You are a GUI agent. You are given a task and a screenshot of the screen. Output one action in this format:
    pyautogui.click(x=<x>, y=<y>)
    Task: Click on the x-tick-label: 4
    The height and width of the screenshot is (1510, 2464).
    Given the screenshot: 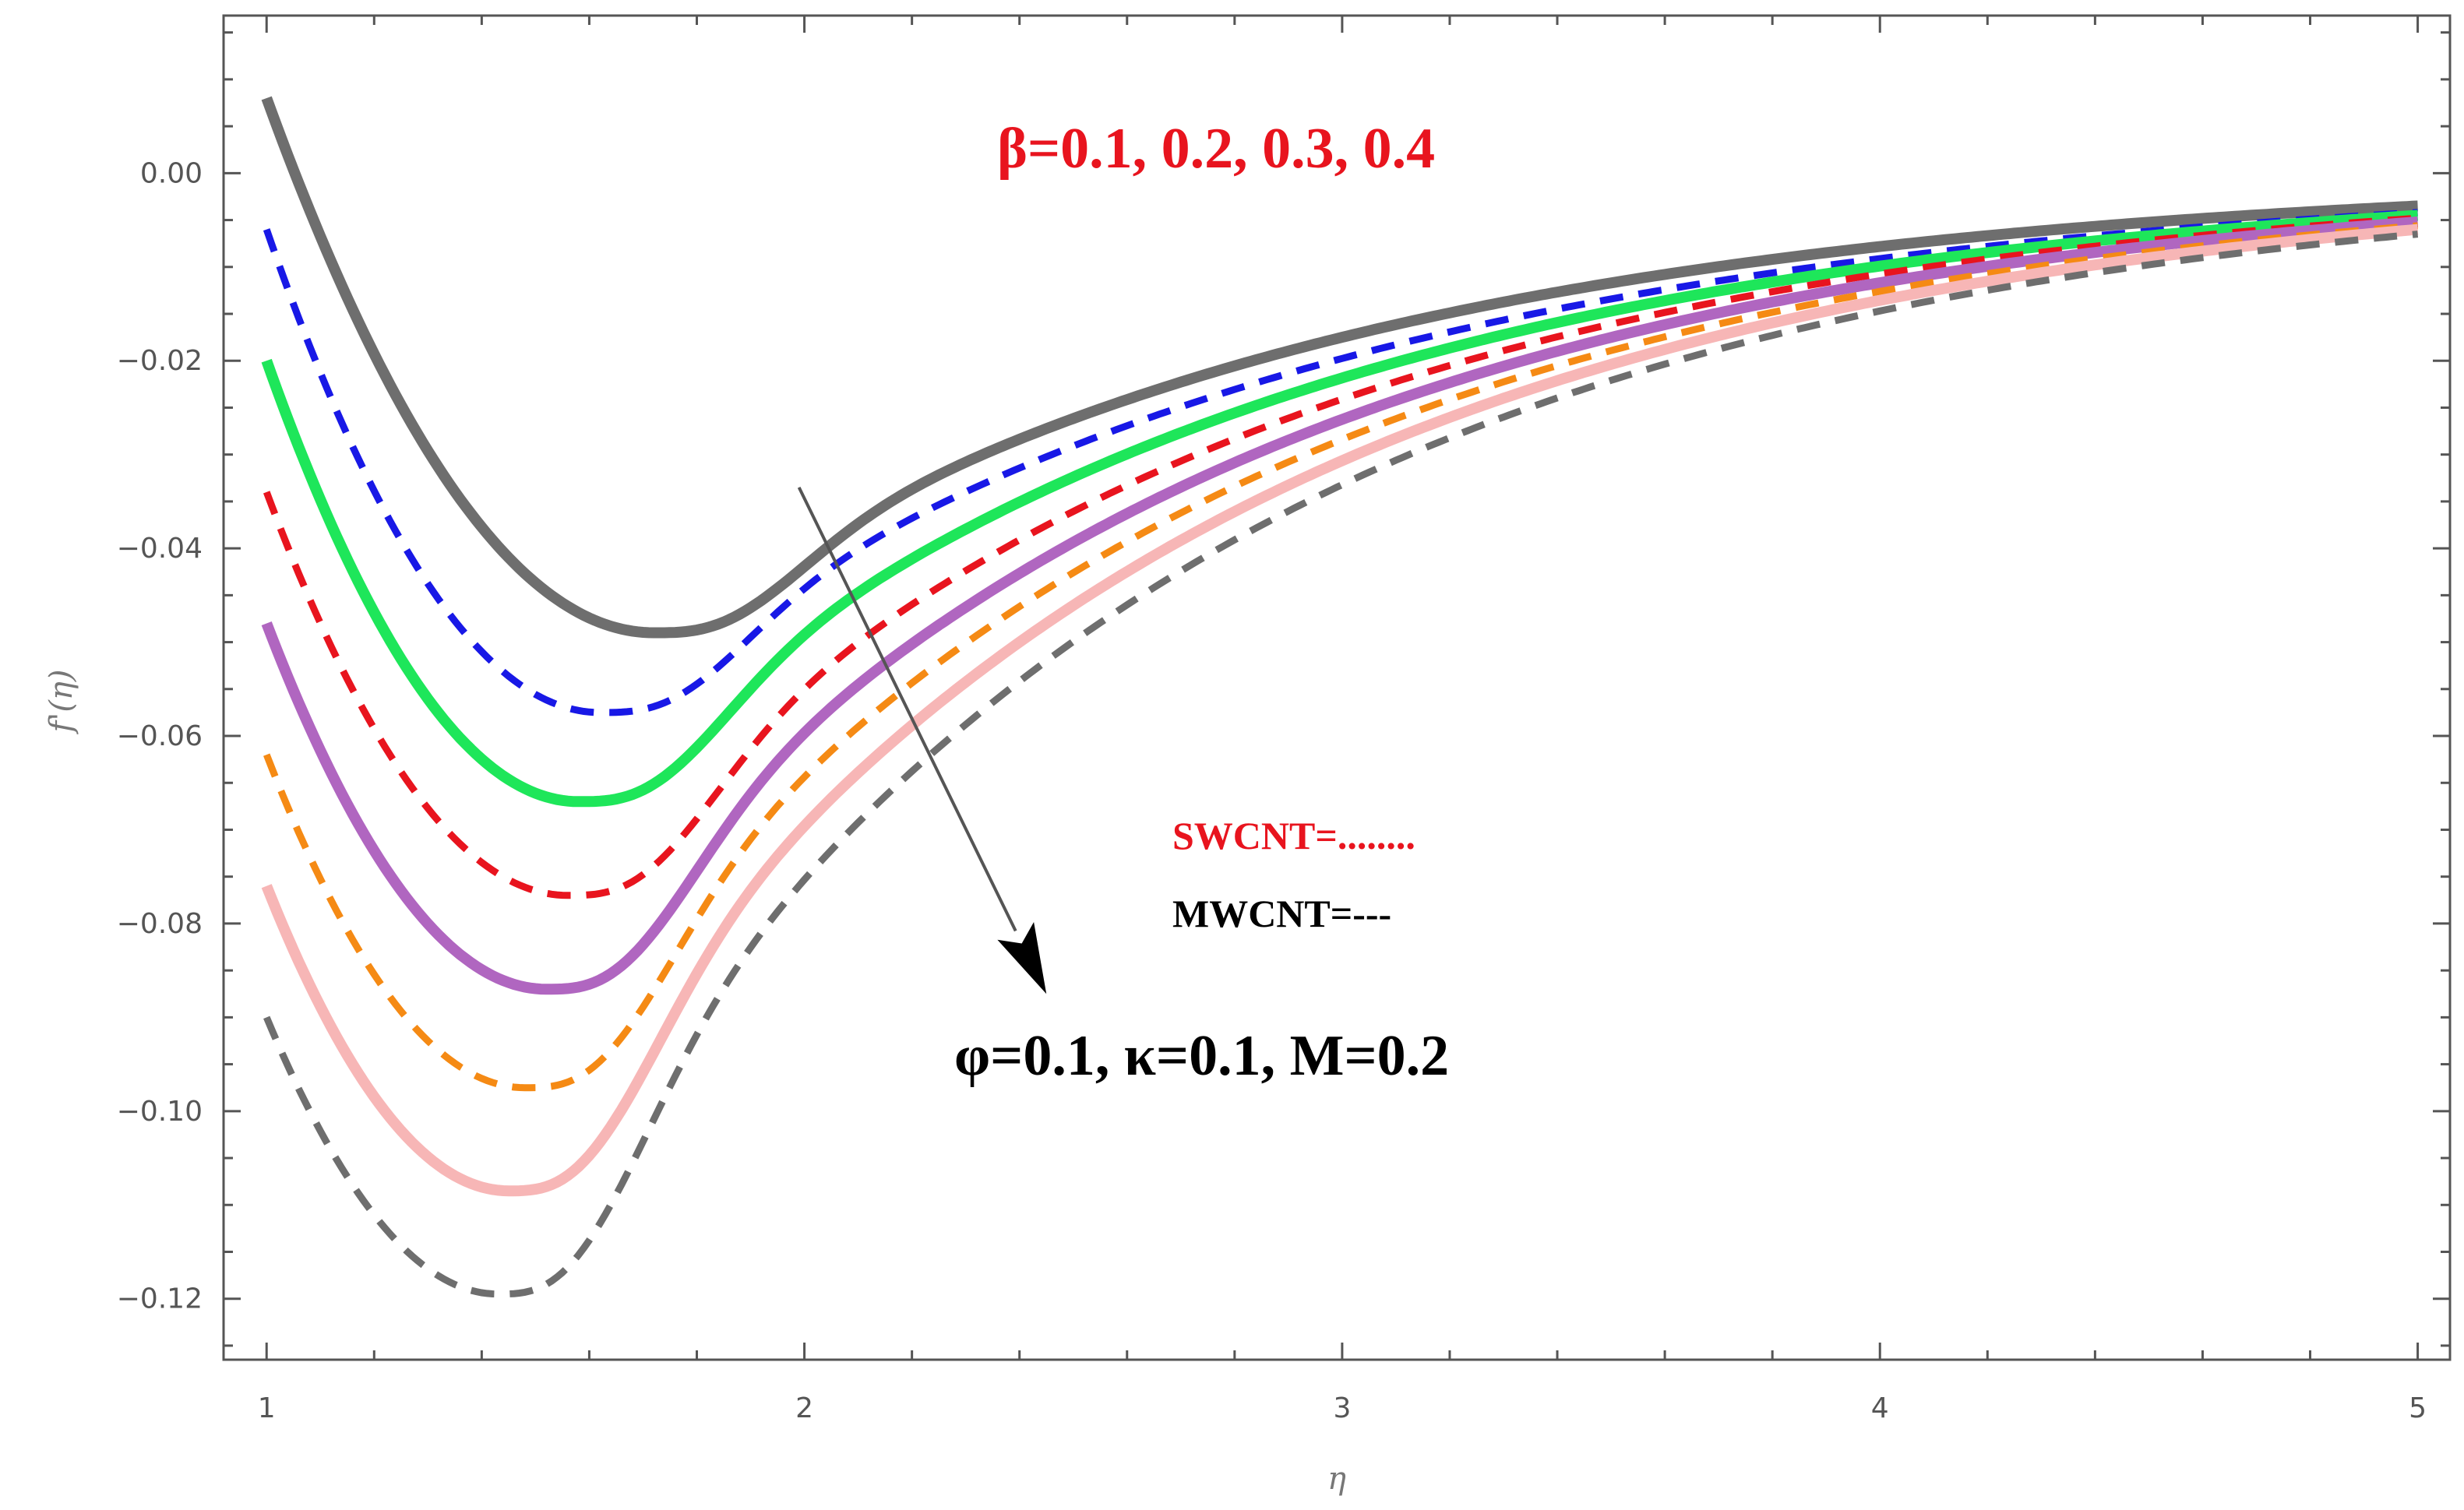 What is the action you would take?
    pyautogui.click(x=1880, y=1408)
    